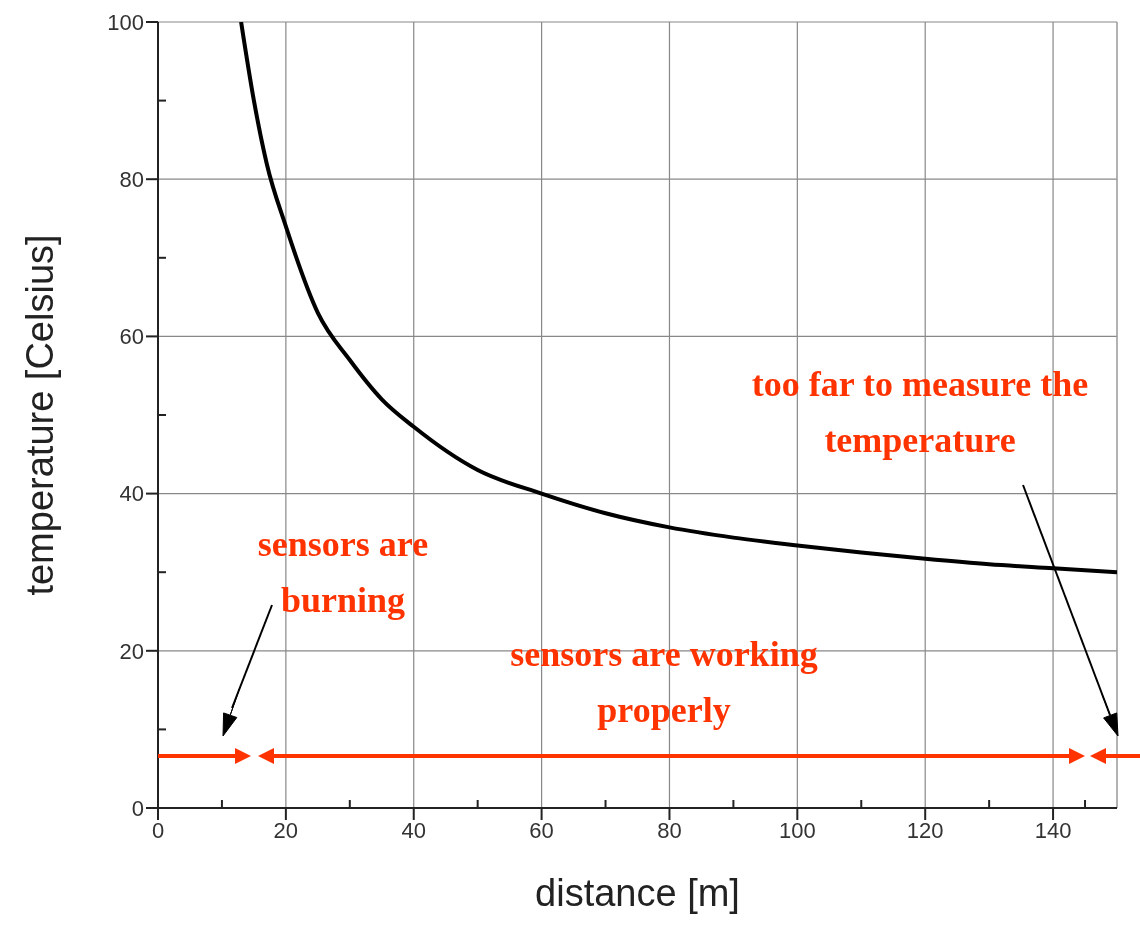 The image size is (1140, 936). Describe the element at coordinates (343, 572) in the screenshot. I see `annotation: sensors are burning` at that location.